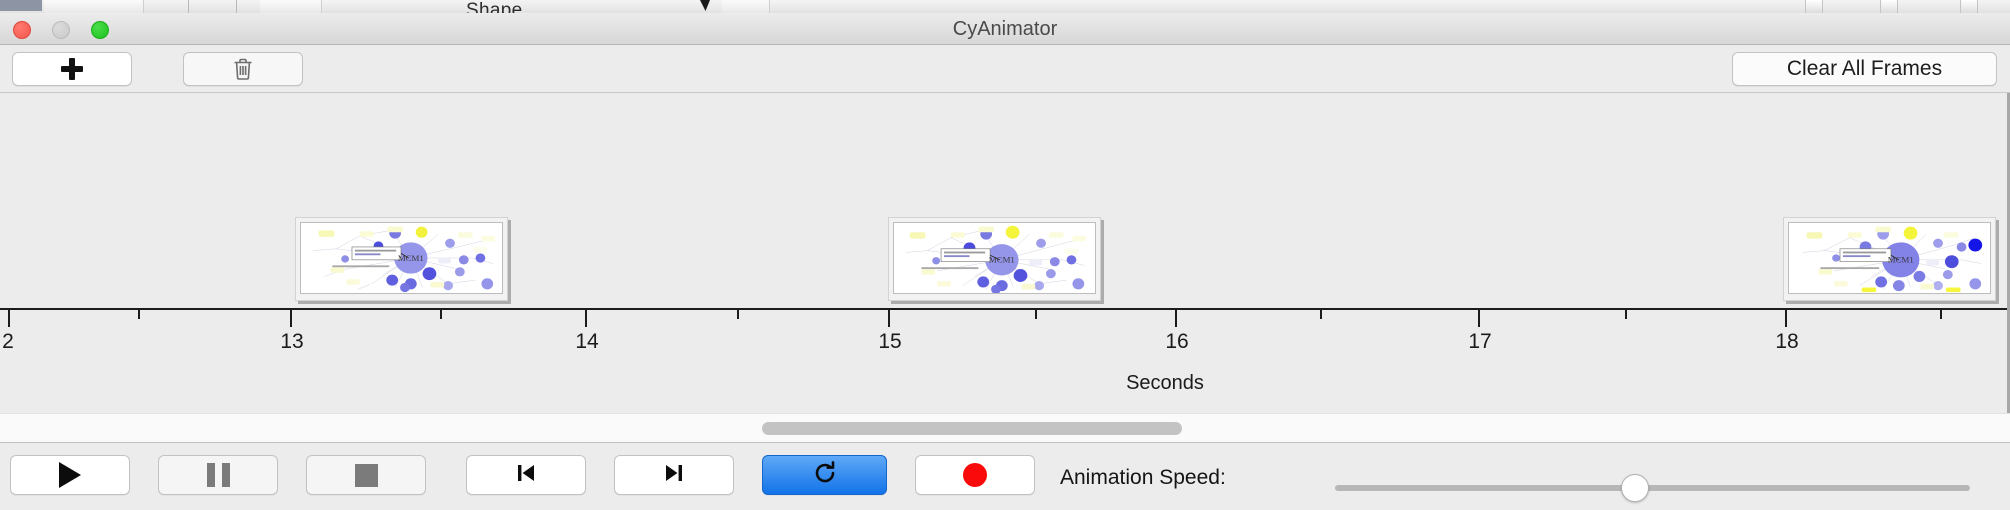  I want to click on play-button, so click(70, 475).